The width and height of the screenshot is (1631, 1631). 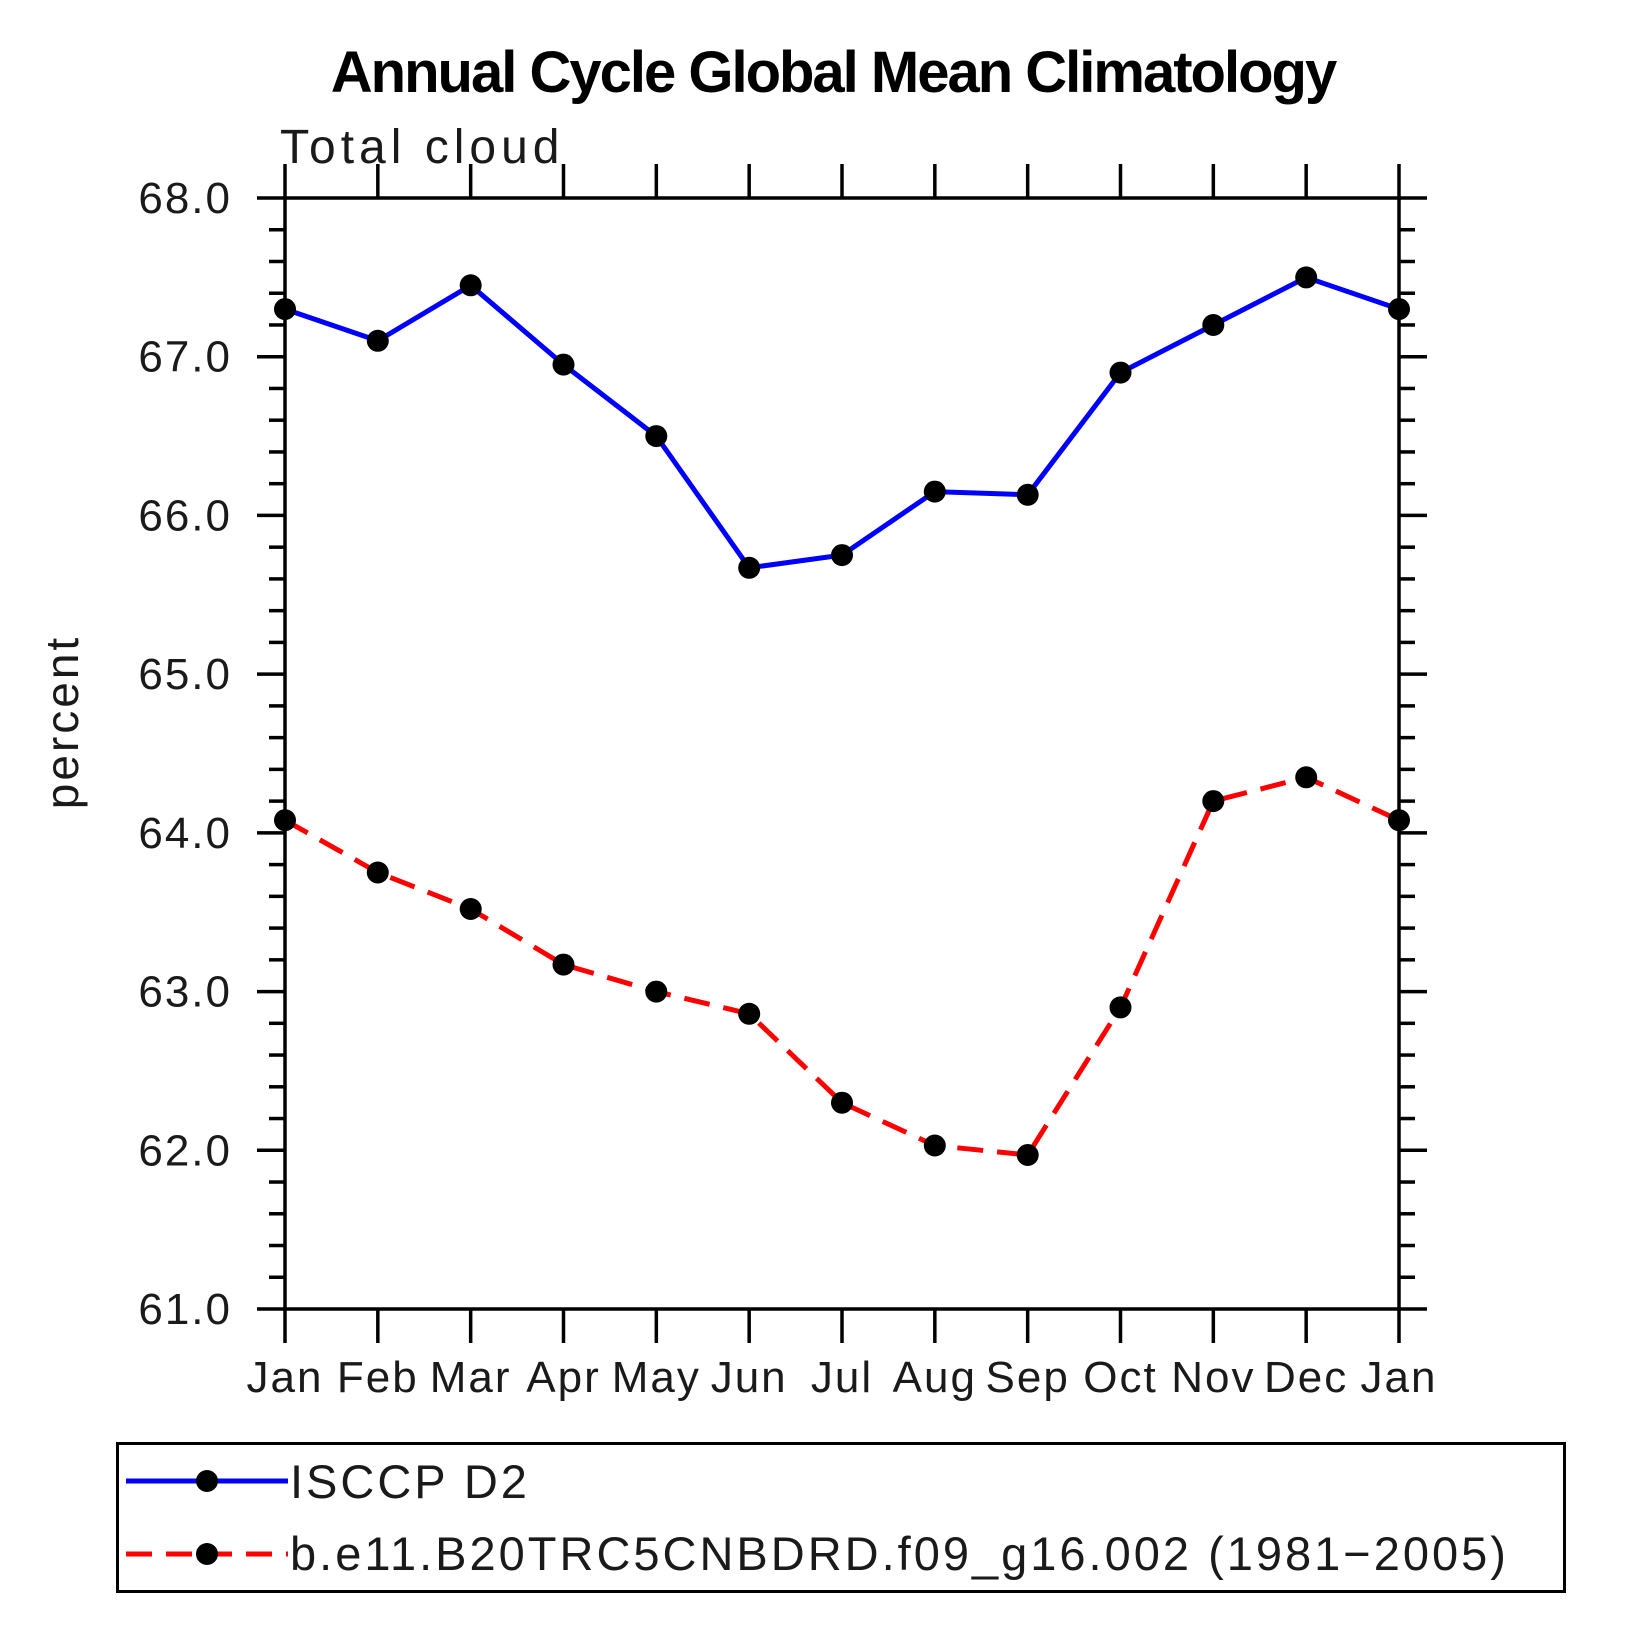 I want to click on y-tick-label: 61.0, so click(x=185, y=1309).